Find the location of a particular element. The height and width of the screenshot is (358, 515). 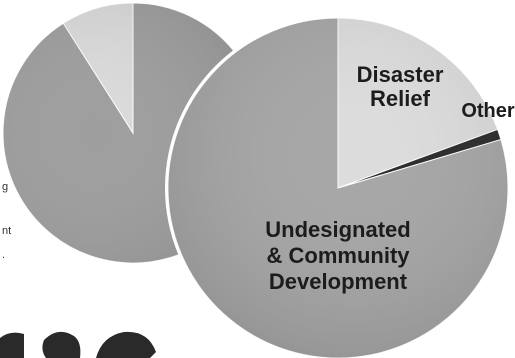

right-pie-label-1-line-1: Disaster is located at coordinates (400, 74).